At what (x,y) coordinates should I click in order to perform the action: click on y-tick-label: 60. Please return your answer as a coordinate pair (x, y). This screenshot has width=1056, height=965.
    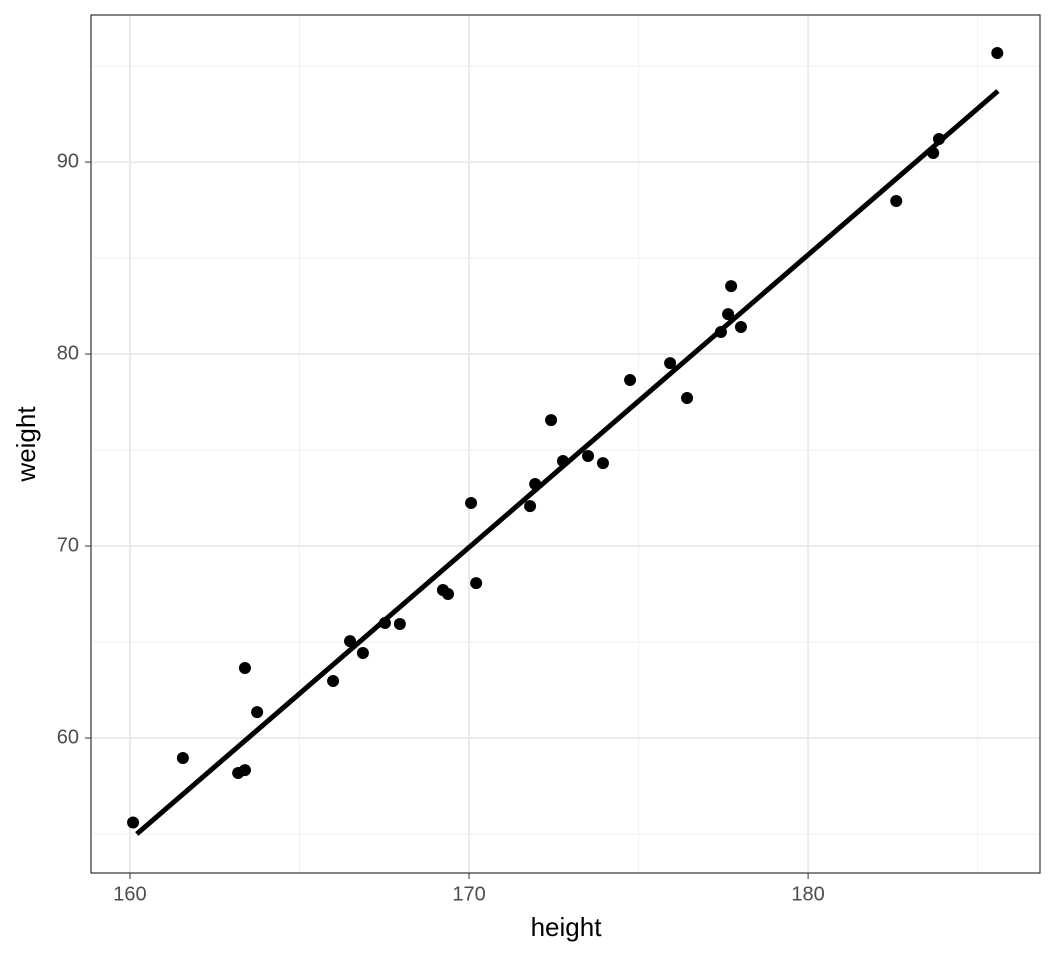
    Looking at the image, I should click on (68, 737).